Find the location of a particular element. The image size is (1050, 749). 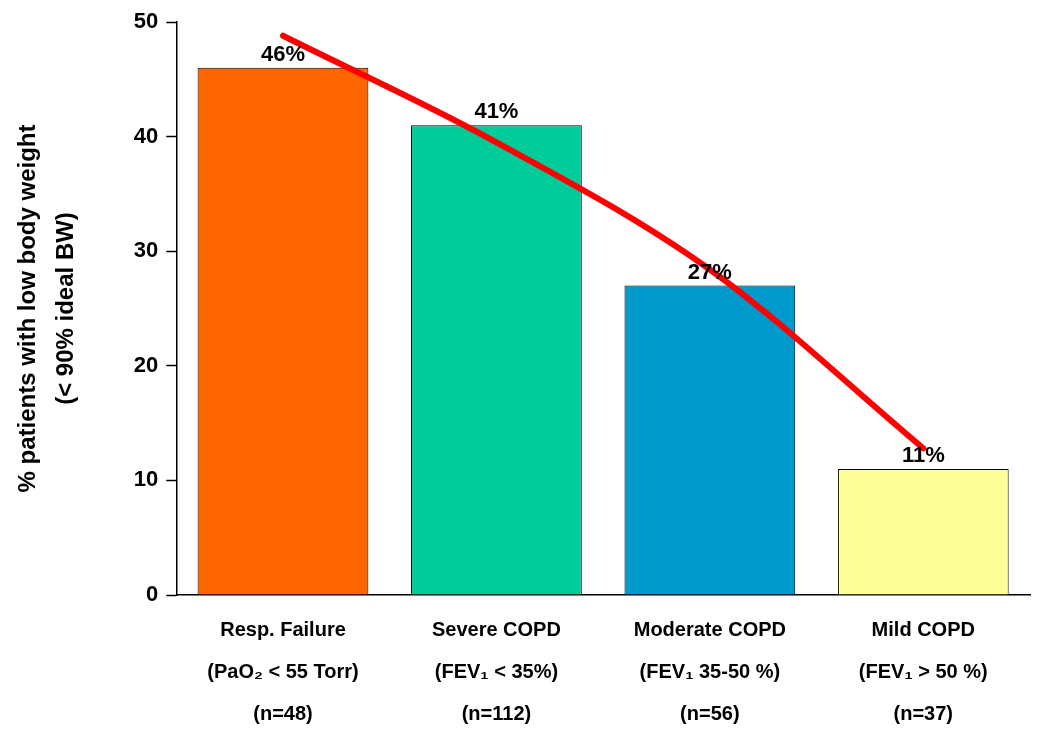

y-tick-label: 40 is located at coordinates (146, 135).